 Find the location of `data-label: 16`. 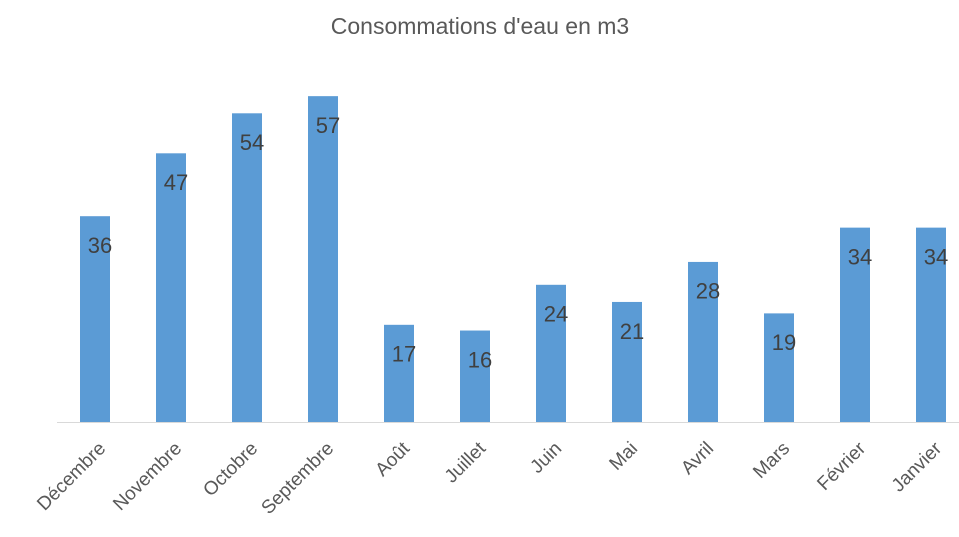

data-label: 16 is located at coordinates (480, 359).